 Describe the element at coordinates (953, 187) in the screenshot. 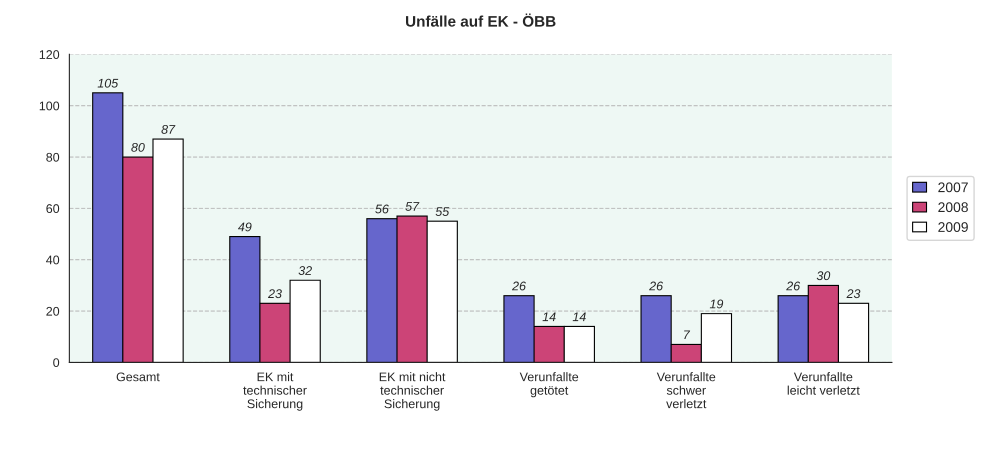

I see `legend-label: 2007` at that location.